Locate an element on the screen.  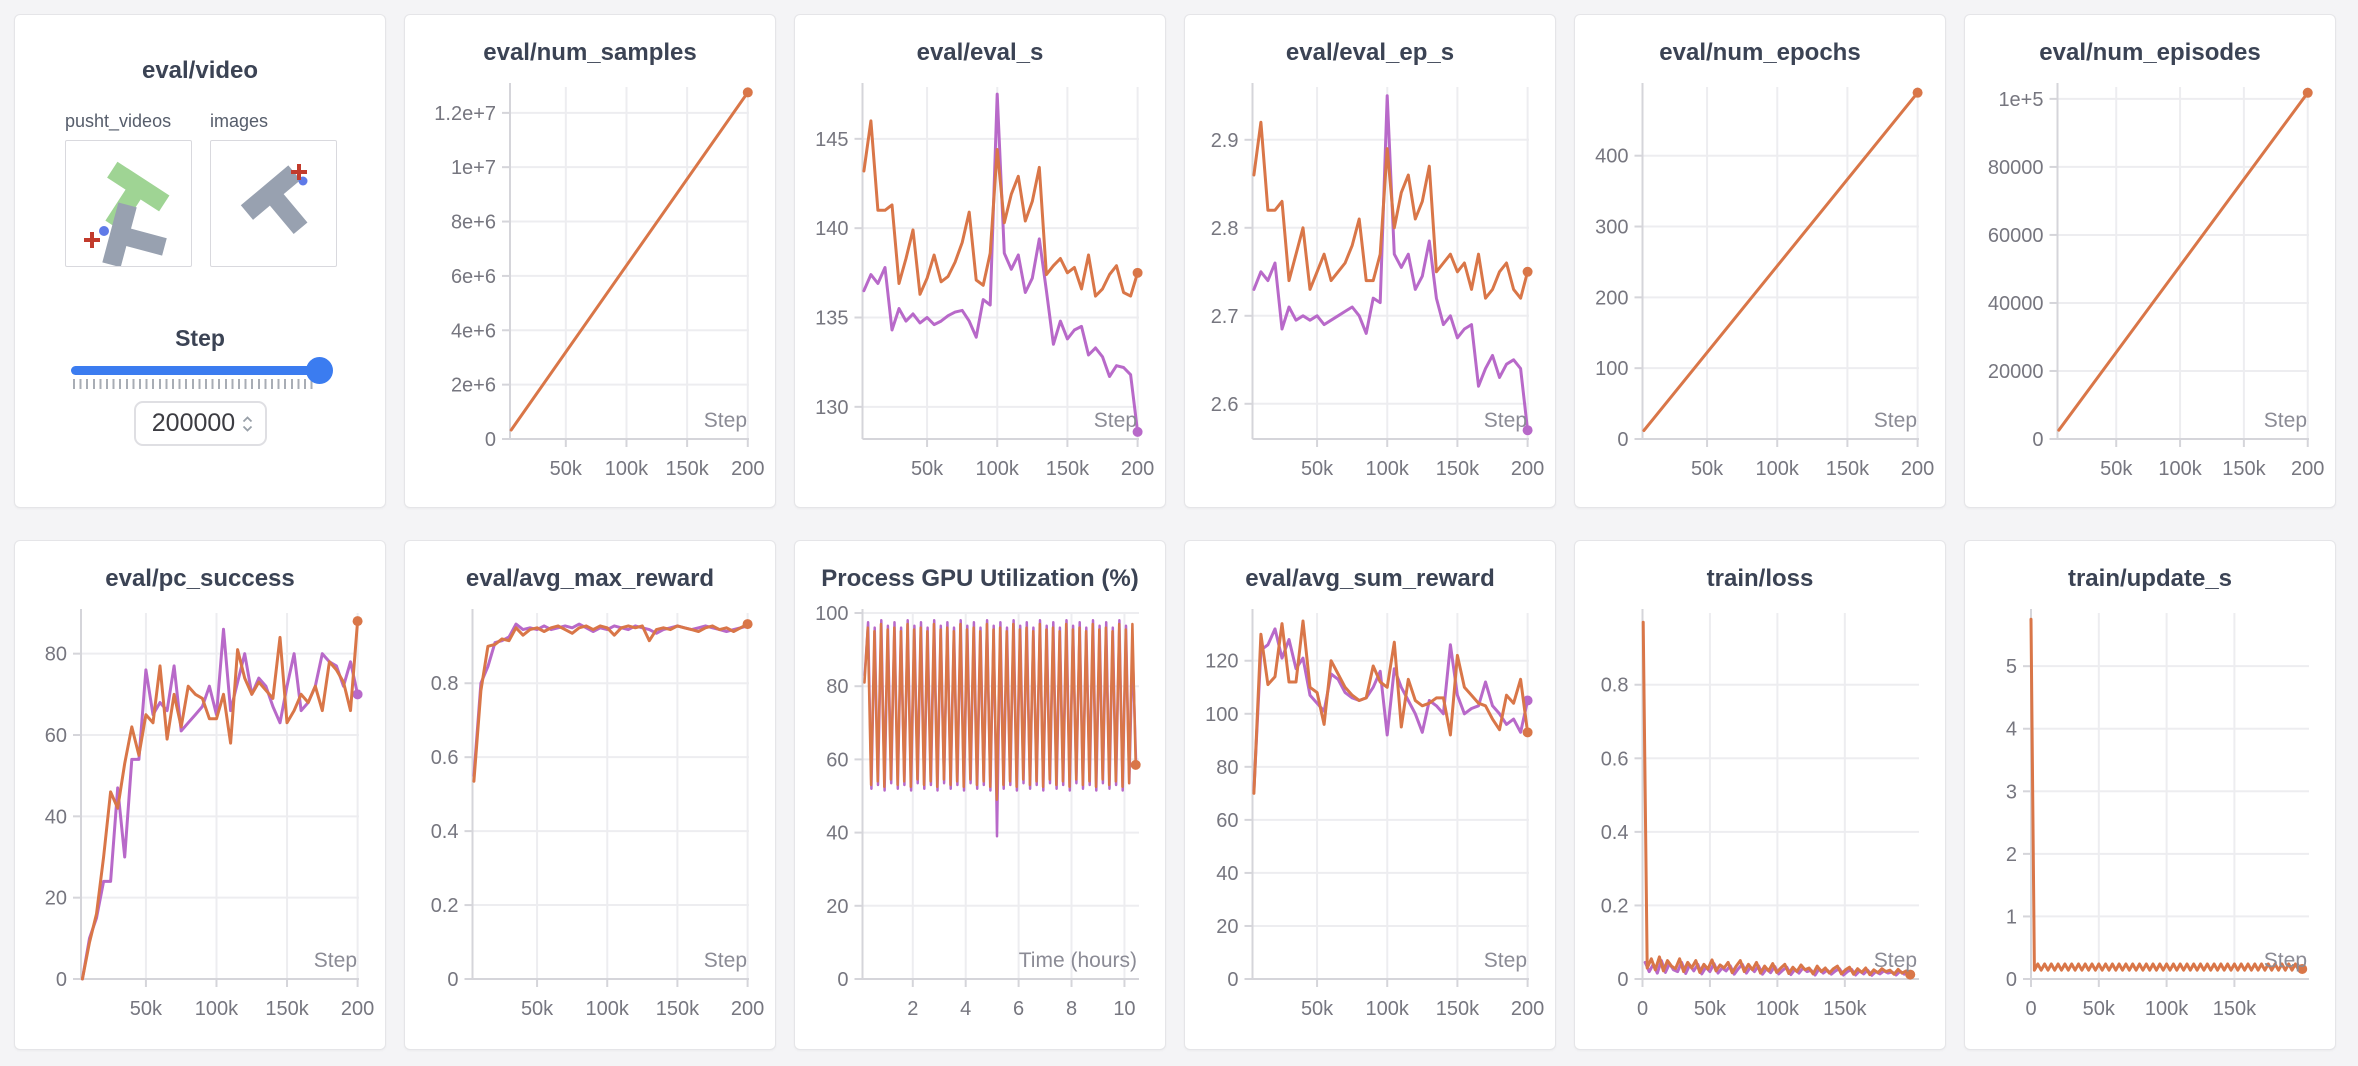
chart-canvas-eval-eval-ep-s: 2.6 2.7 2.8 2.9 50k 100k 150k 200 Step is located at coordinates (1370, 283).